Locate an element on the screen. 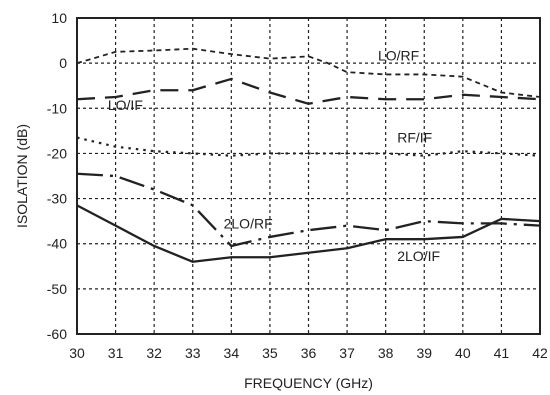  x-tick-label: 35 is located at coordinates (270, 353).